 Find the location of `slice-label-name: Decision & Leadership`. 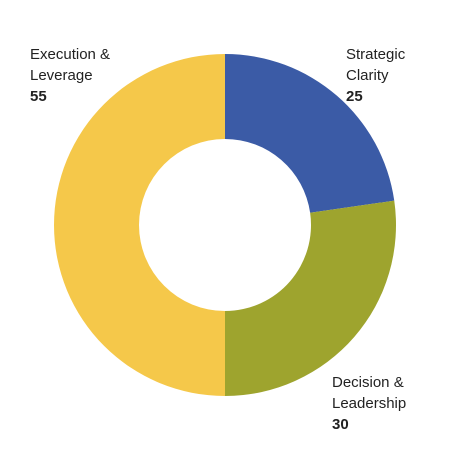

slice-label-name: Decision & Leadership is located at coordinates (369, 393).